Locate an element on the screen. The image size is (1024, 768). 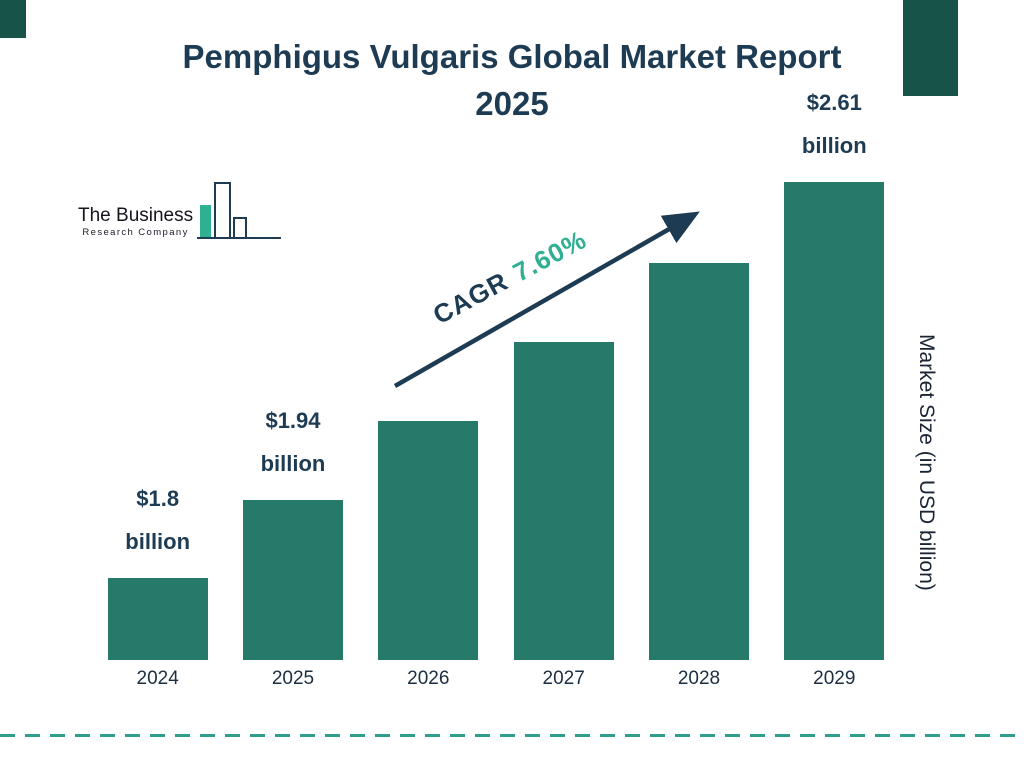
x-axis-label-2029: 2029 is located at coordinates (834, 678).